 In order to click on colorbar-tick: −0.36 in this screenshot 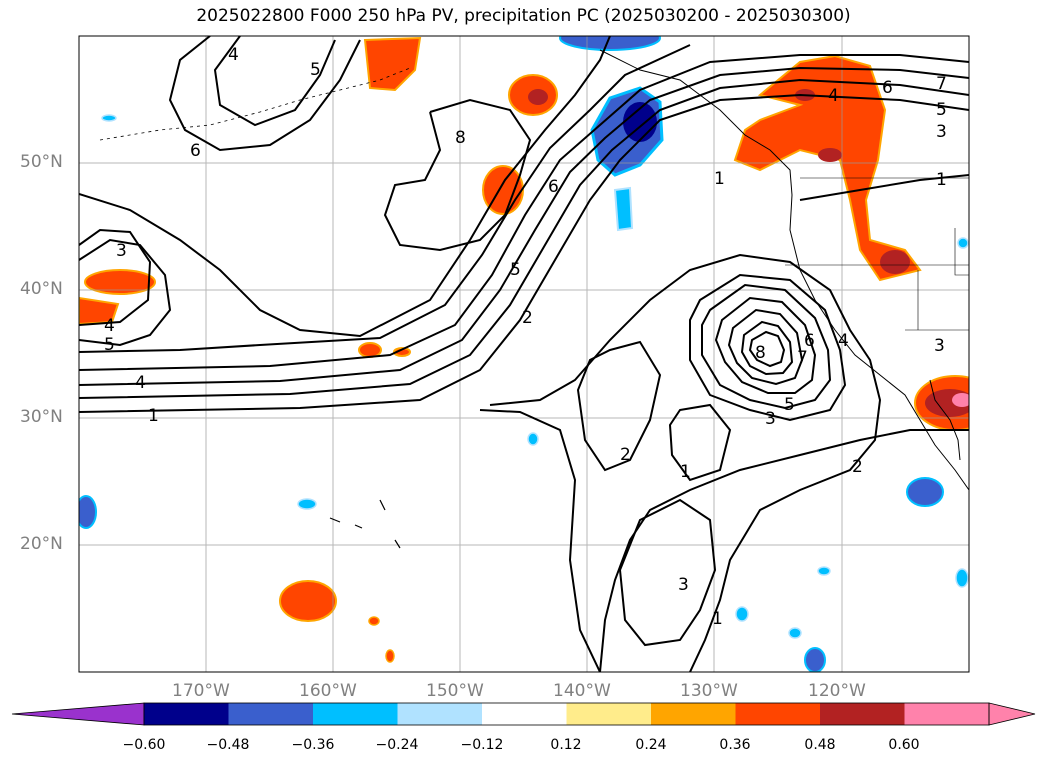, I will do `click(313, 745)`.